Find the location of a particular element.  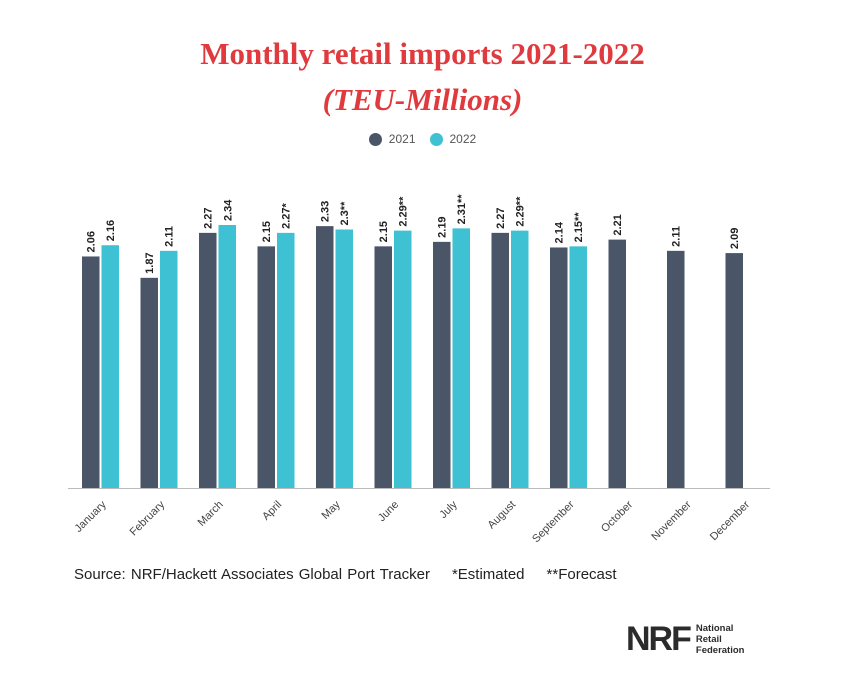

nrf-logo-mark: NRF is located at coordinates (659, 639).